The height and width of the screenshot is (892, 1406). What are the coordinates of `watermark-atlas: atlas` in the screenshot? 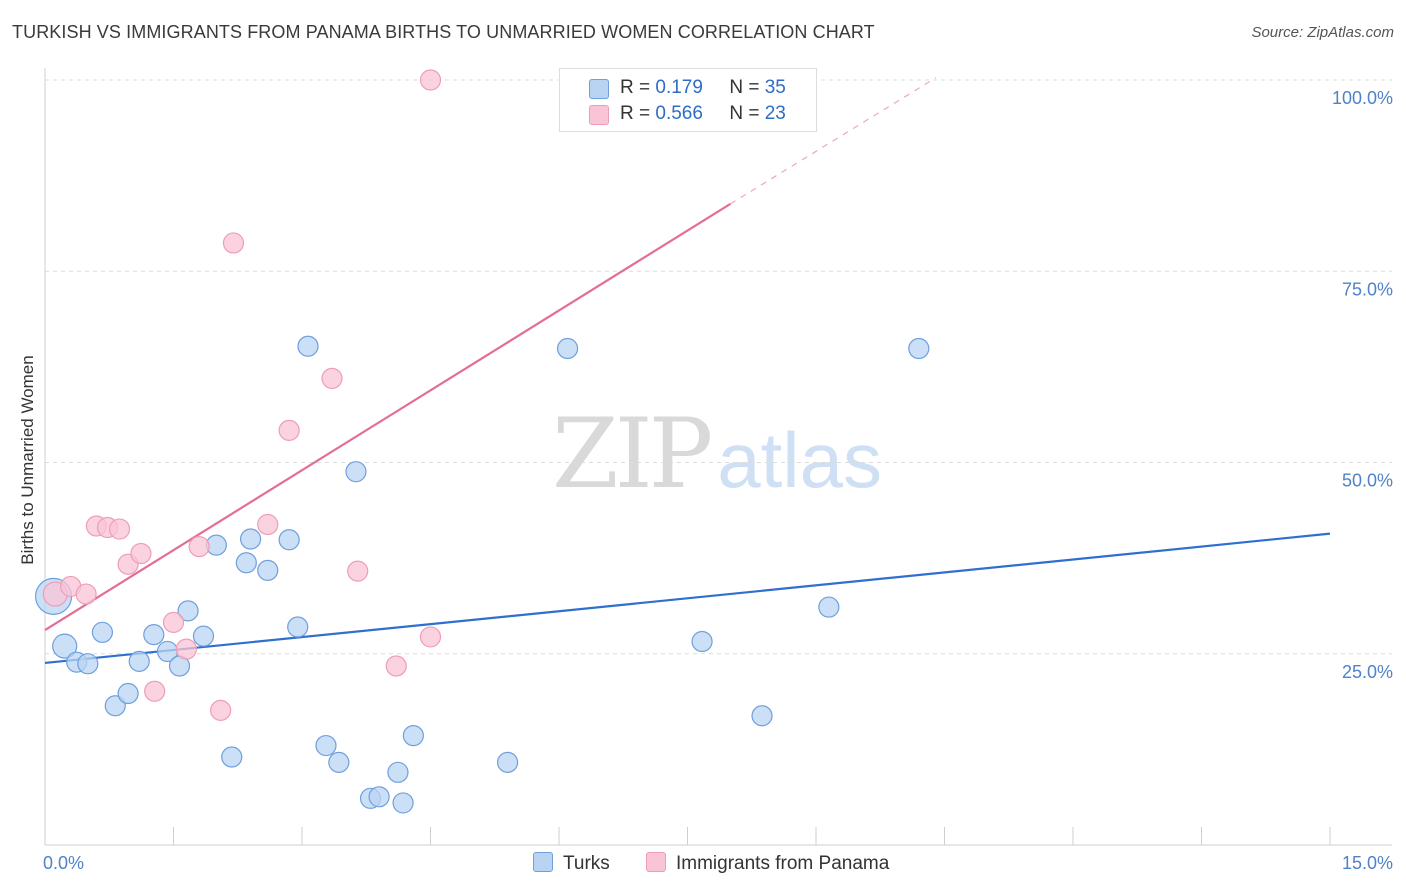 It's located at (799, 460).